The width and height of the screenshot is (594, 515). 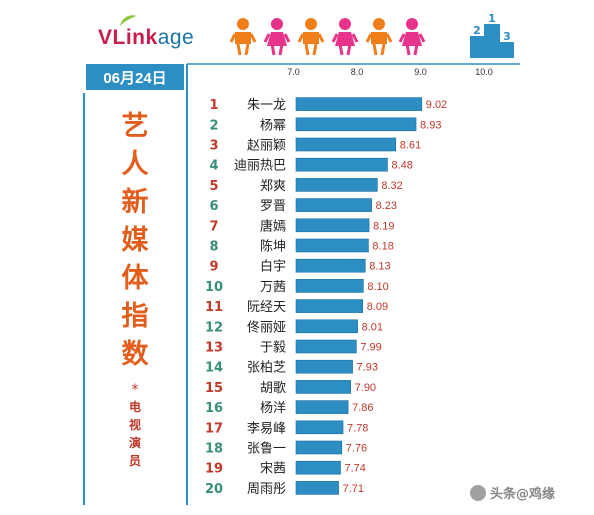 I want to click on watermark-text: 头条@鸡缘, so click(x=523, y=494).